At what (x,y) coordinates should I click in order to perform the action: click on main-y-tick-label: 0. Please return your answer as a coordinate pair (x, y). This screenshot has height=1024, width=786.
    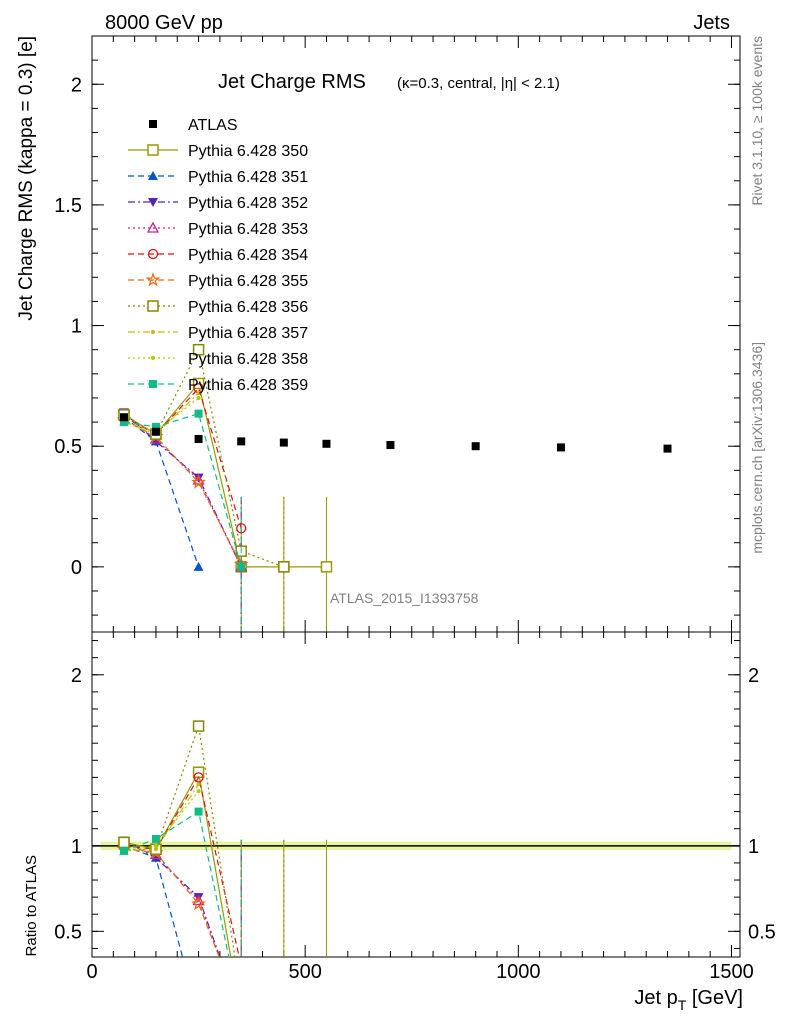
    Looking at the image, I should click on (76, 568).